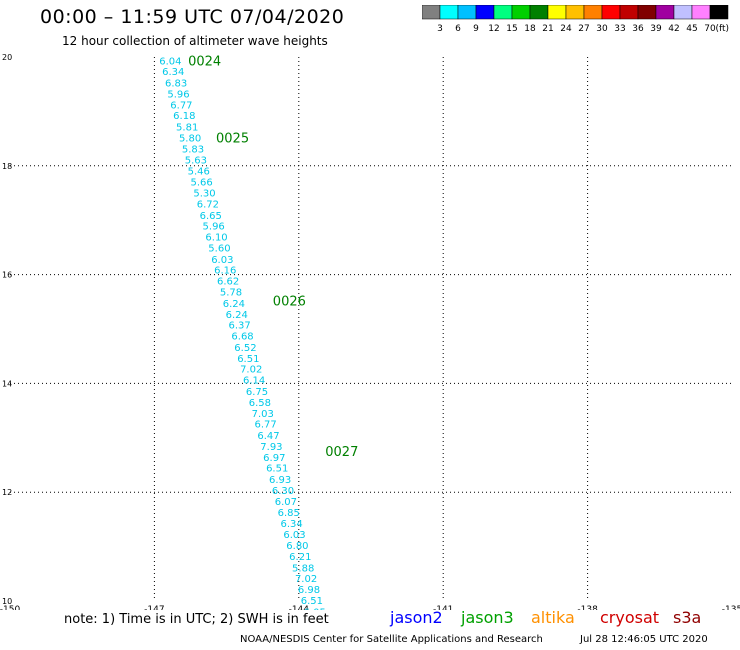 Image resolution: width=740 pixels, height=650 pixels. What do you see at coordinates (299, 607) in the screenshot?
I see `x-tick-label: -144` at bounding box center [299, 607].